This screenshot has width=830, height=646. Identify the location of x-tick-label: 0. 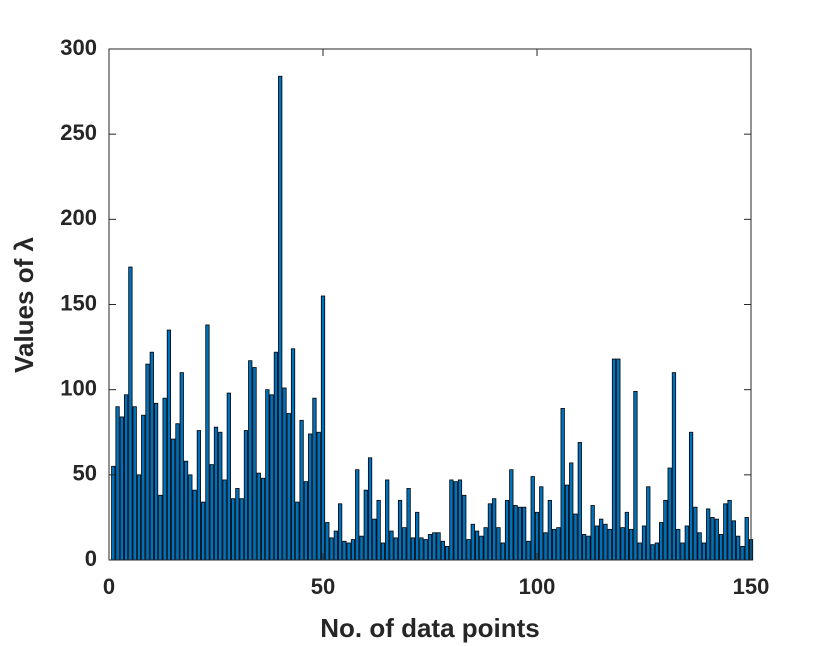
(109, 586).